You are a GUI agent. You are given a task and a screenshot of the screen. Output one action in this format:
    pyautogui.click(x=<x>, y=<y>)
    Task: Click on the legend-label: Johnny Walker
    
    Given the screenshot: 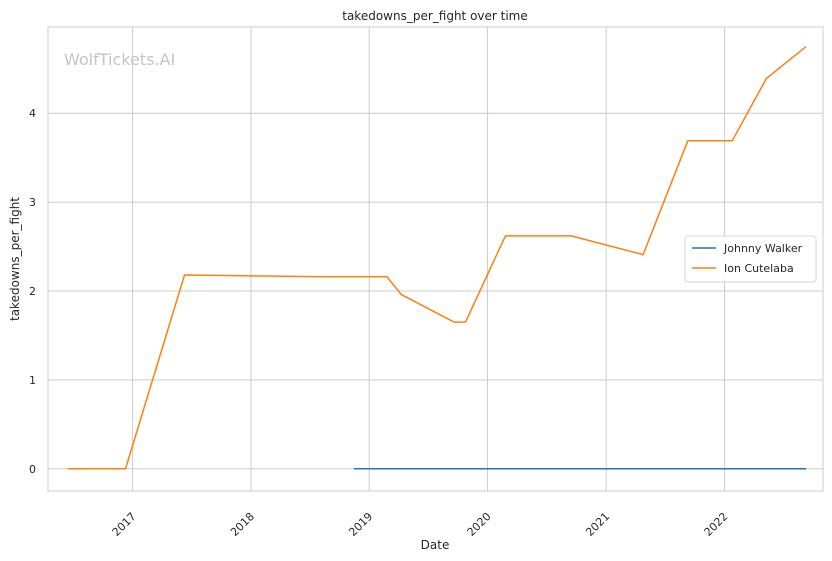 What is the action you would take?
    pyautogui.click(x=763, y=248)
    